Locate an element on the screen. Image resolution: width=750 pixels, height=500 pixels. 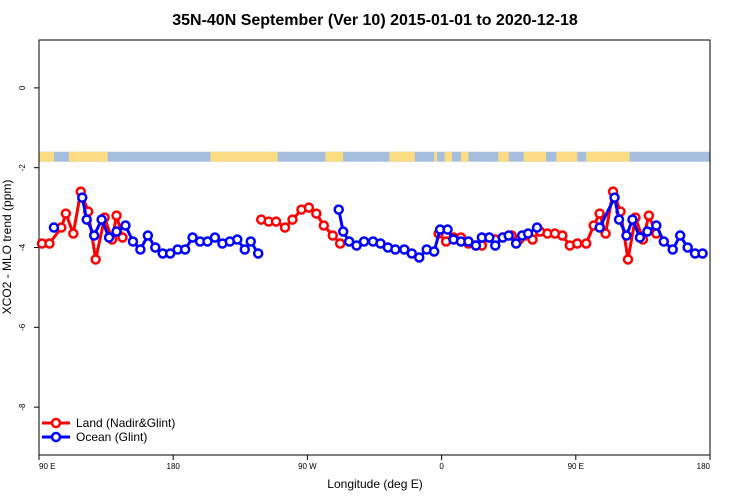
series-land is located at coordinates (349, 225).